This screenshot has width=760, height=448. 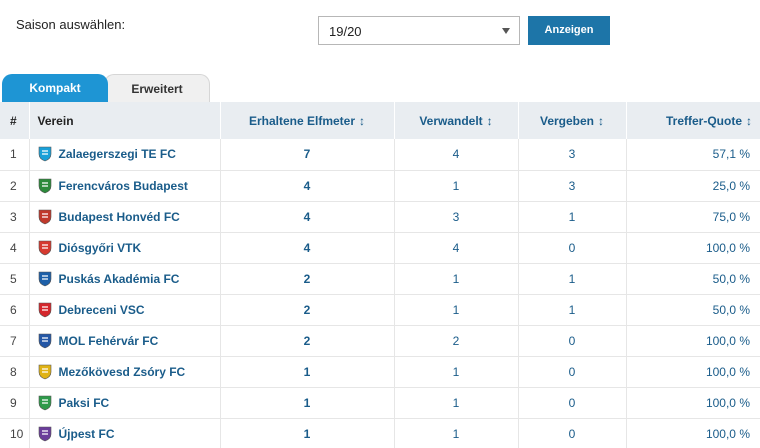 I want to click on table-row: 5 Puskás Akadémia FC 2 1 1 50,0 %, so click(x=380, y=279).